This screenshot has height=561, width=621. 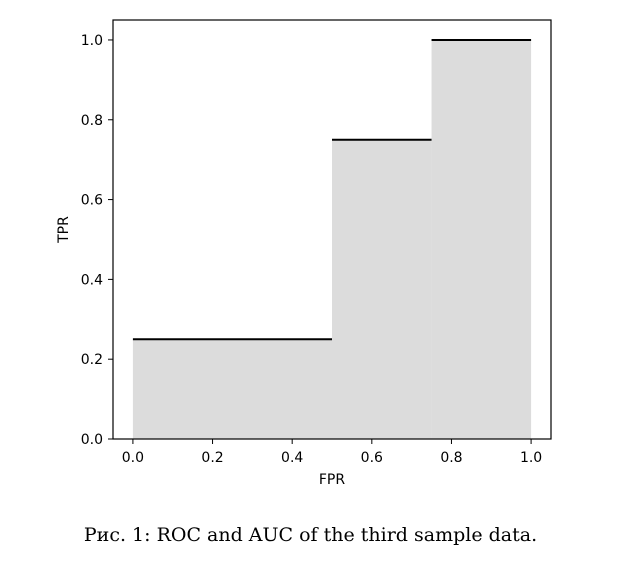 I want to click on y-tick-label-0: 0.0, so click(x=92, y=440).